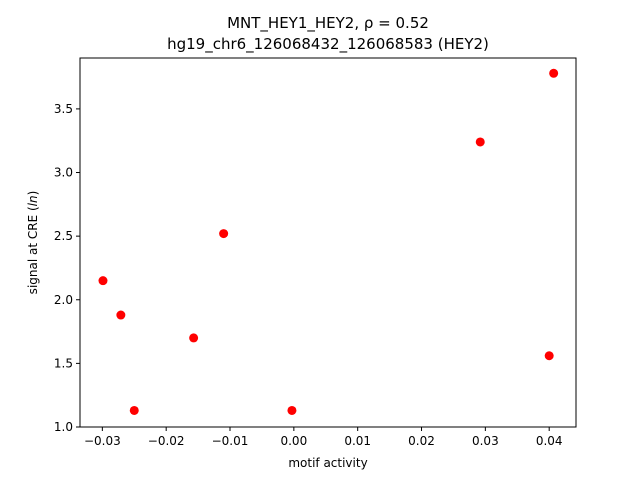 This screenshot has width=640, height=480. I want to click on x-tick-label: 0.03, so click(485, 441).